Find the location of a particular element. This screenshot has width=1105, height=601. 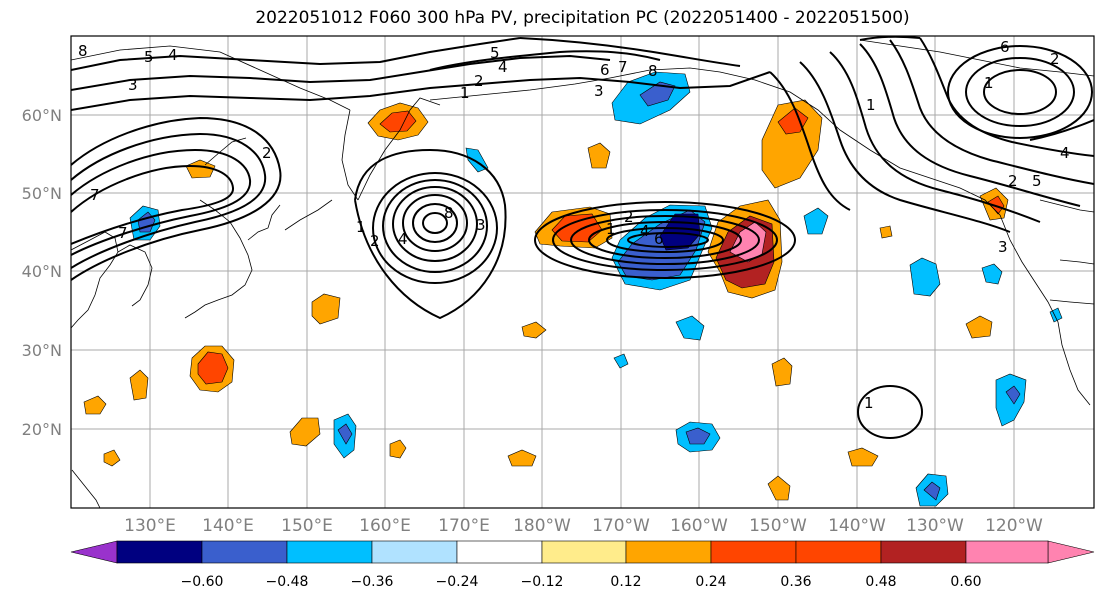

colorbar-tick: −0.48 is located at coordinates (287, 582).